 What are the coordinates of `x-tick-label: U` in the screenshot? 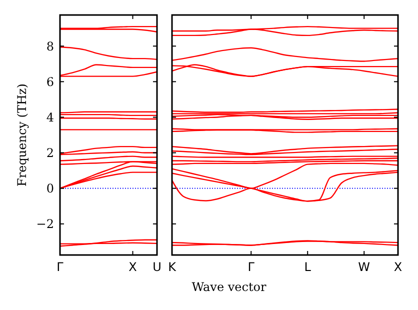 It's located at (157, 267).